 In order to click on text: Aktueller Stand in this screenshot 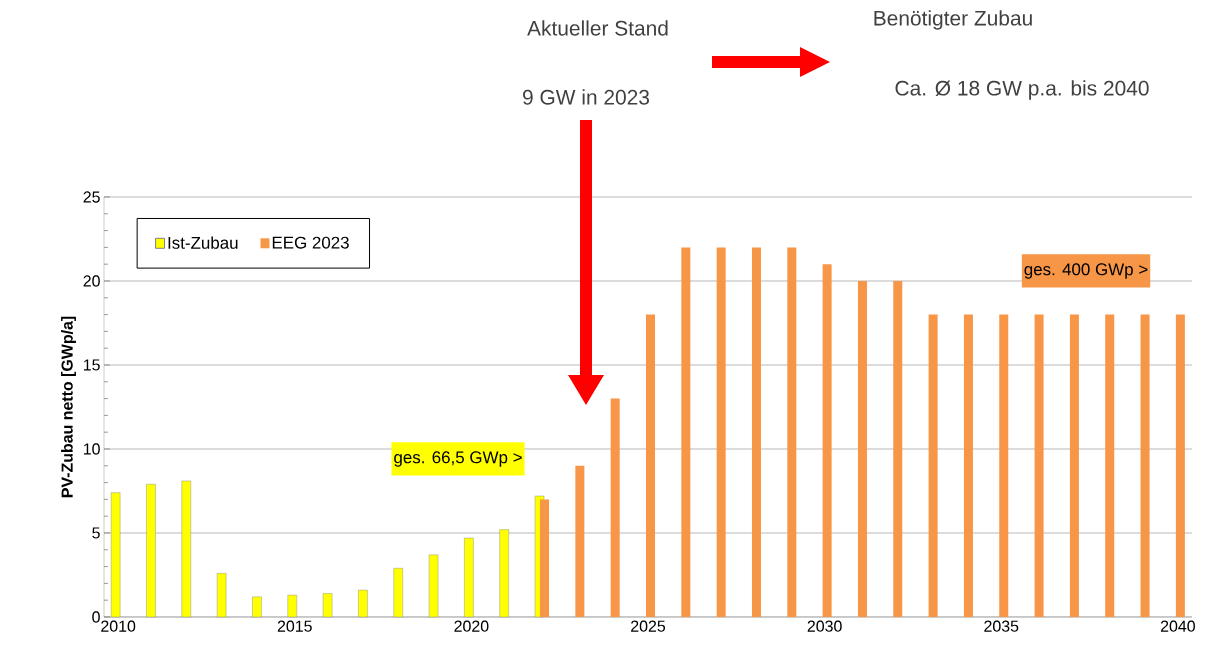, I will do `click(597, 28)`.